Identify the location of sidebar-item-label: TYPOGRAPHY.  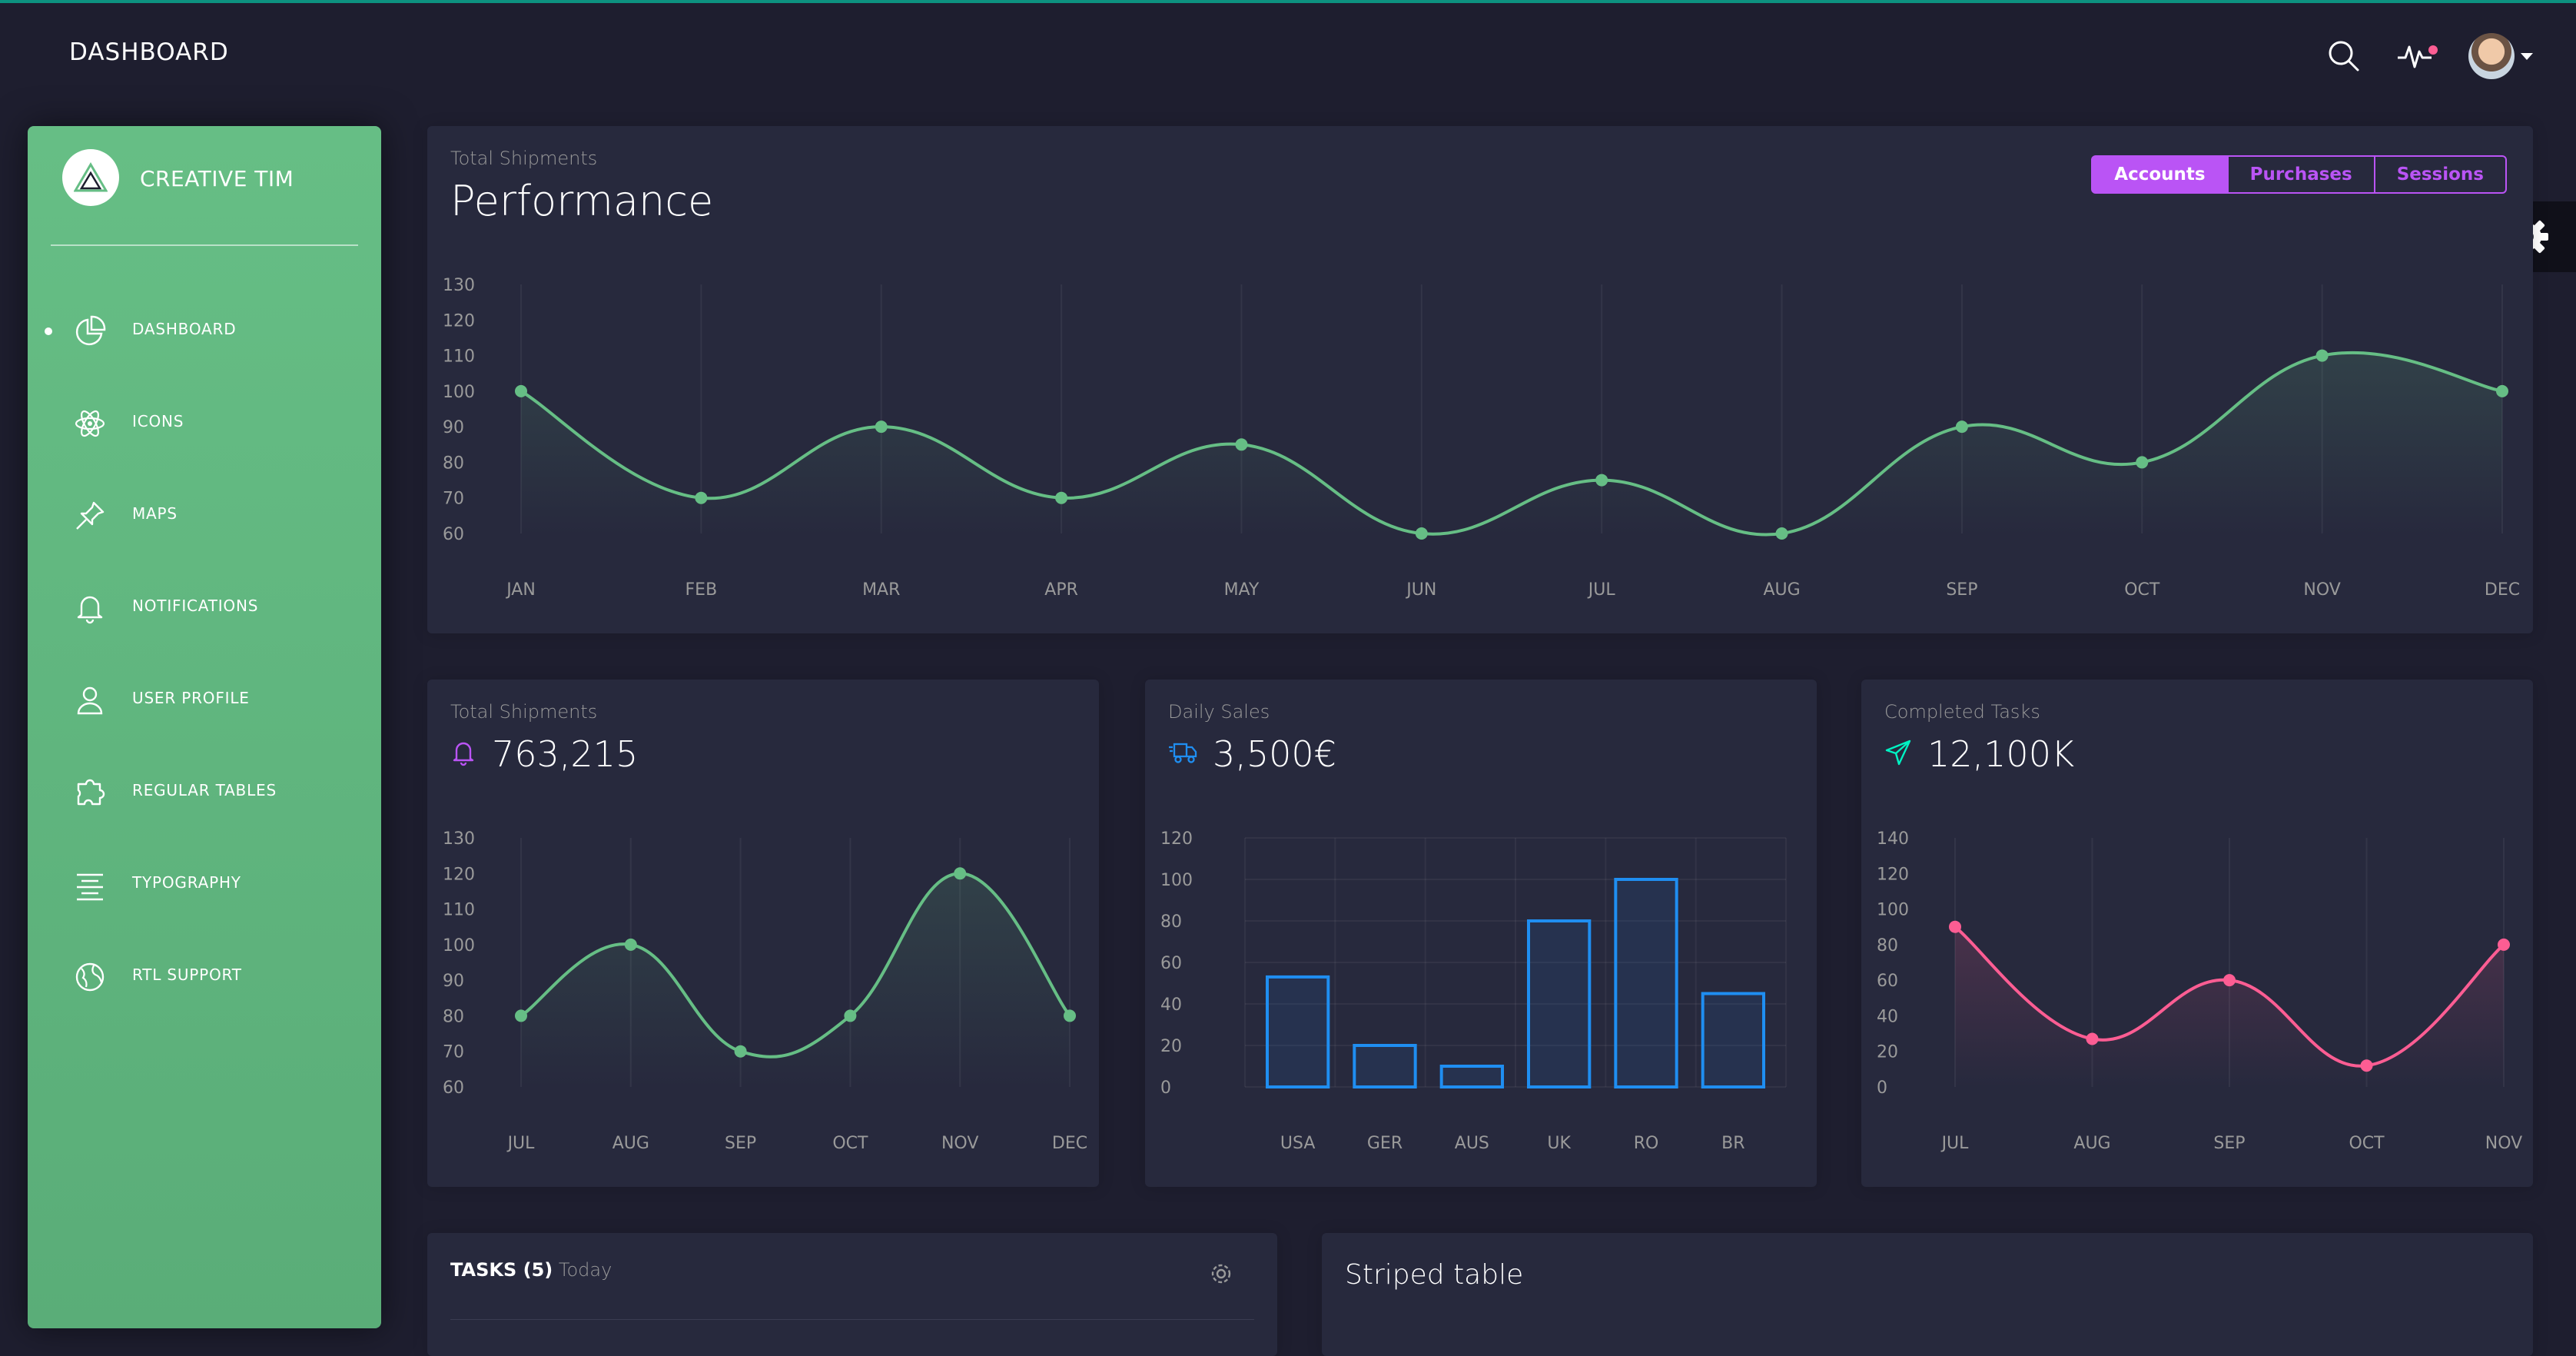
(186, 882).